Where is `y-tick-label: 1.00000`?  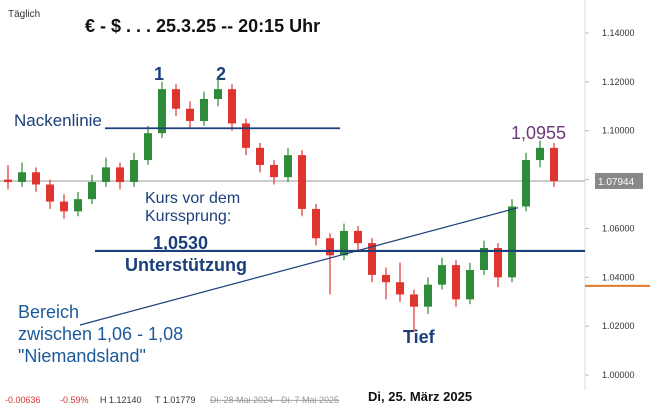 y-tick-label: 1.00000 is located at coordinates (618, 375).